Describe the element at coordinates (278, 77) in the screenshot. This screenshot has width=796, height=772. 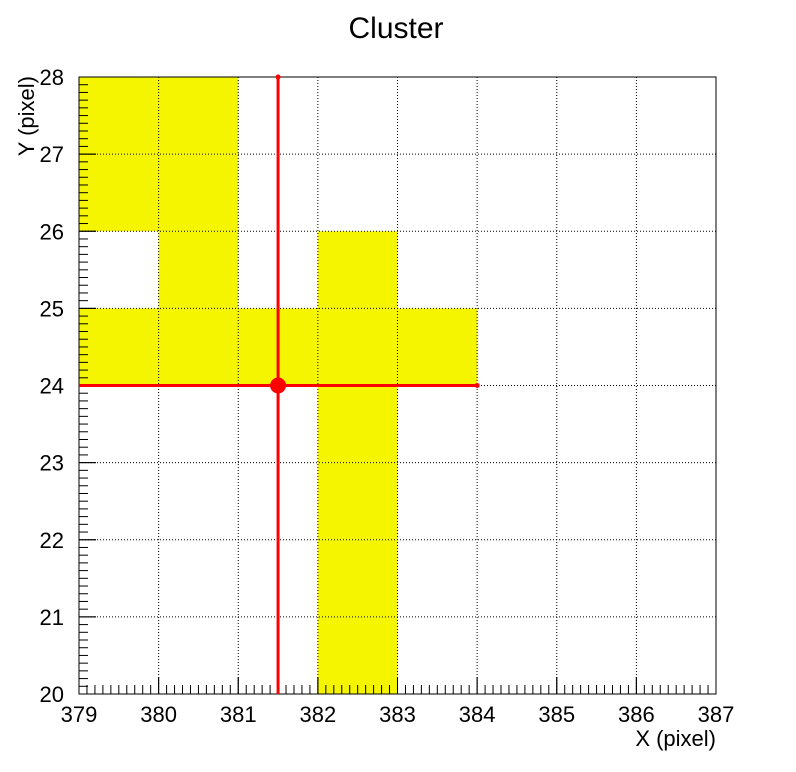
I see `marker-y-error-end` at that location.